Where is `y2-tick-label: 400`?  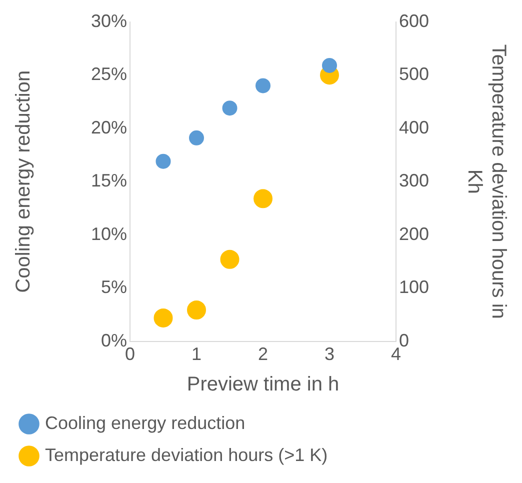 y2-tick-label: 400 is located at coordinates (414, 127).